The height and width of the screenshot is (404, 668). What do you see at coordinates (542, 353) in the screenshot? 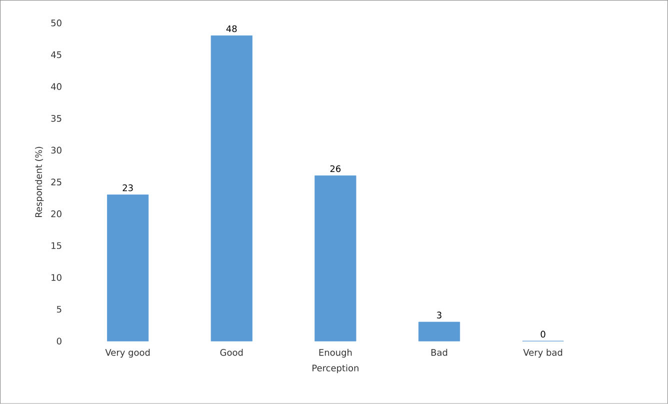
I see `x-tick-label: Very bad` at bounding box center [542, 353].